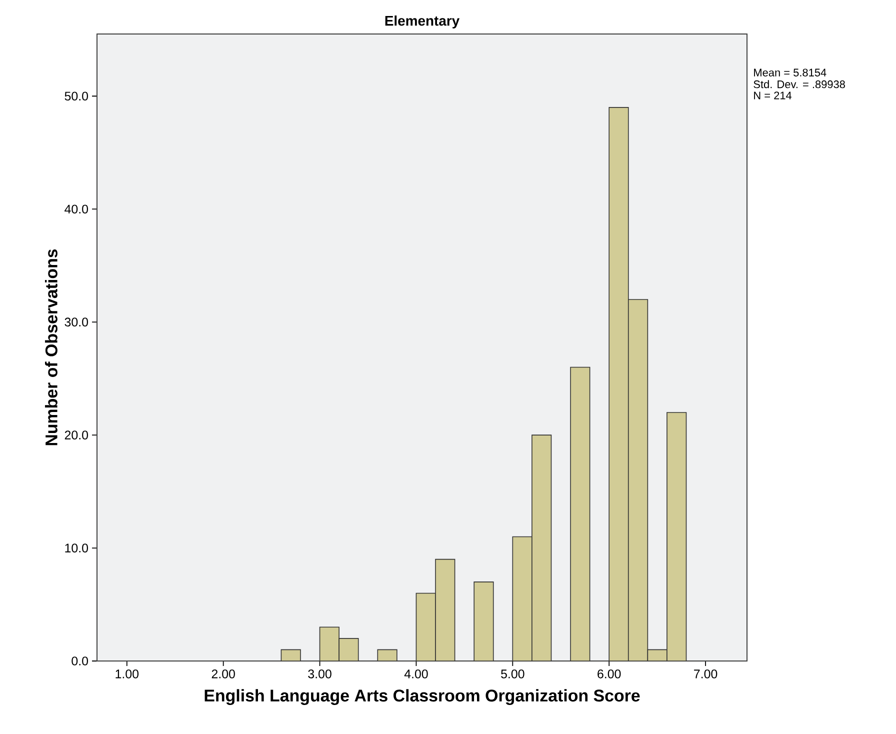 The height and width of the screenshot is (734, 896). I want to click on y-tick-label: 20.0, so click(76, 435).